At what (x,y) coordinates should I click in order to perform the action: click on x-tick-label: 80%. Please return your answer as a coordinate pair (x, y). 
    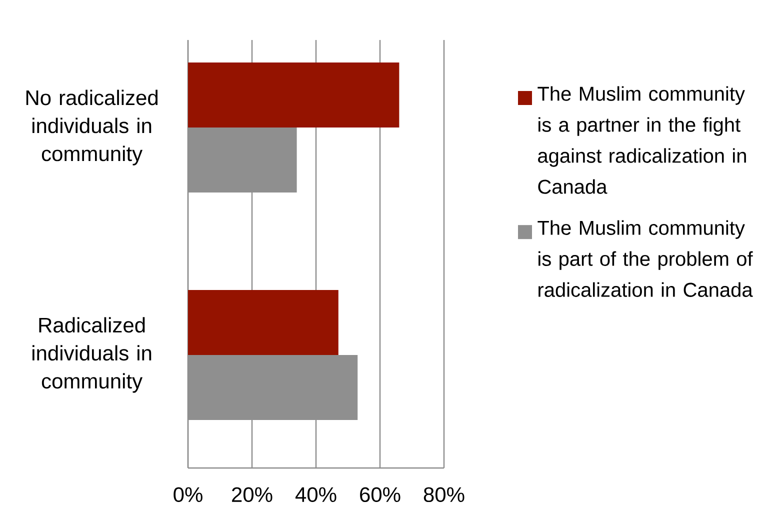
    Looking at the image, I should click on (444, 494).